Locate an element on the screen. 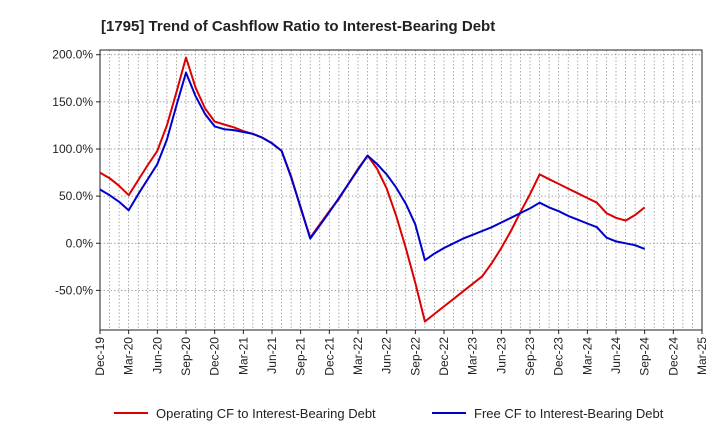 The image size is (720, 440). x-tick-label: Mar-24 is located at coordinates (587, 356).